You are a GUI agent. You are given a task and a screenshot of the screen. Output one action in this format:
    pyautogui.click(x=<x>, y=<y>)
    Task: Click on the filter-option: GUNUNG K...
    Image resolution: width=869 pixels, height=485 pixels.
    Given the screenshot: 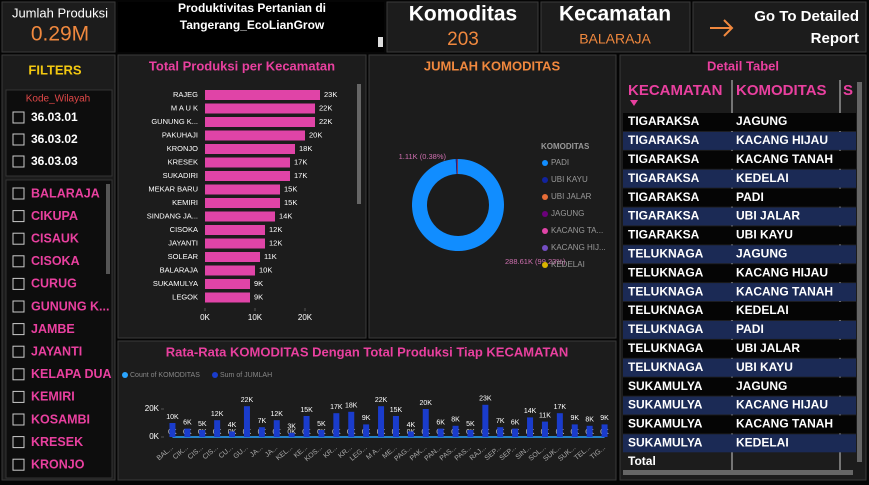 What is the action you would take?
    pyautogui.click(x=70, y=306)
    